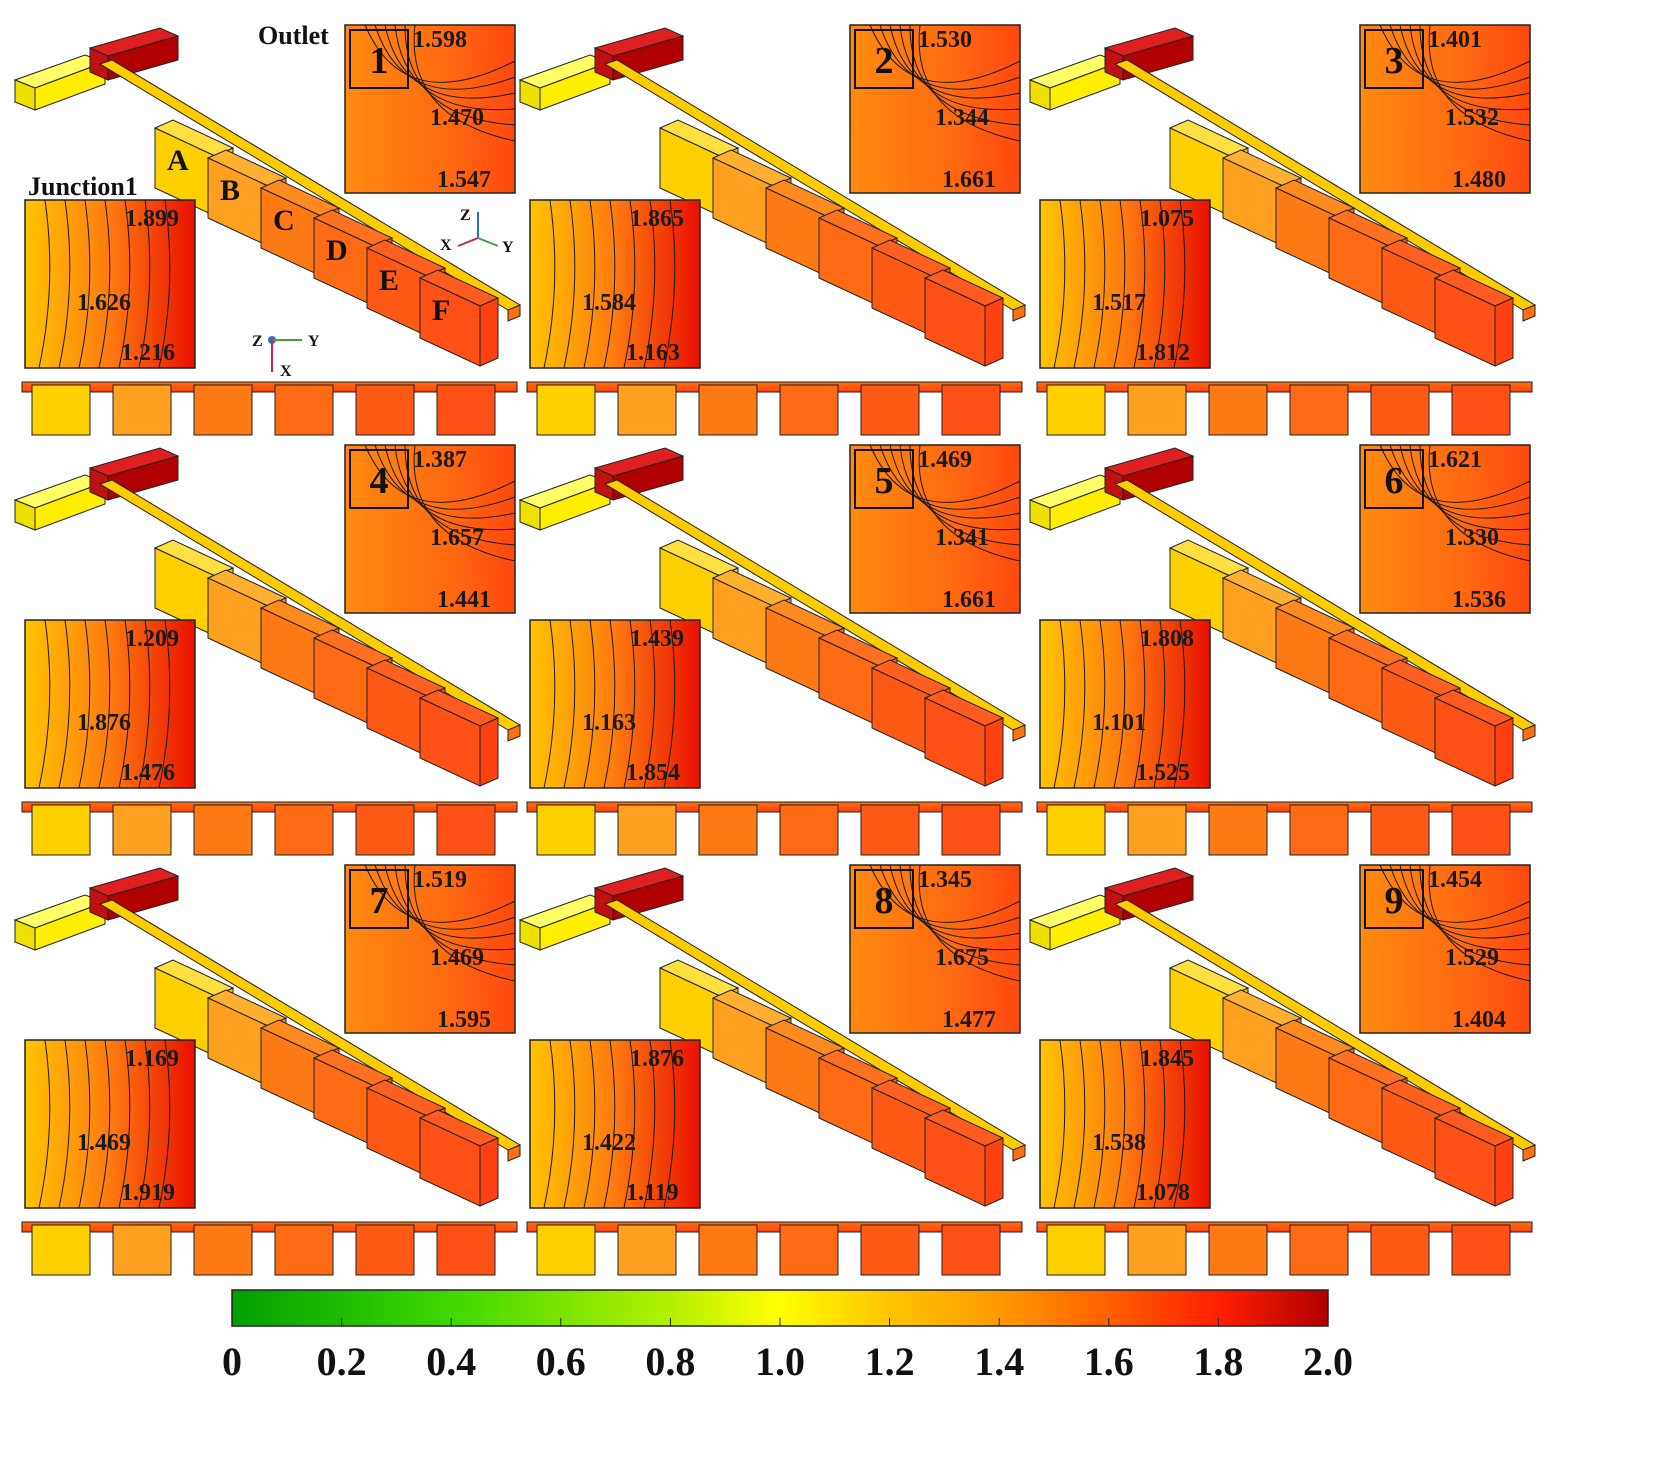 The height and width of the screenshot is (1481, 1667). What do you see at coordinates (293, 35) in the screenshot?
I see `outlet-label: Outlet` at bounding box center [293, 35].